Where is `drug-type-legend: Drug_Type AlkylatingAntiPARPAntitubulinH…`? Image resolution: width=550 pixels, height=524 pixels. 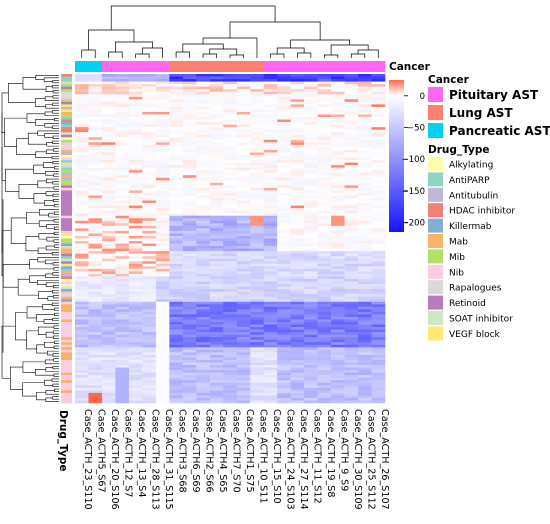
drug-type-legend: Drug_Type AlkylatingAntiPARPAntitubulinH… is located at coordinates (471, 242).